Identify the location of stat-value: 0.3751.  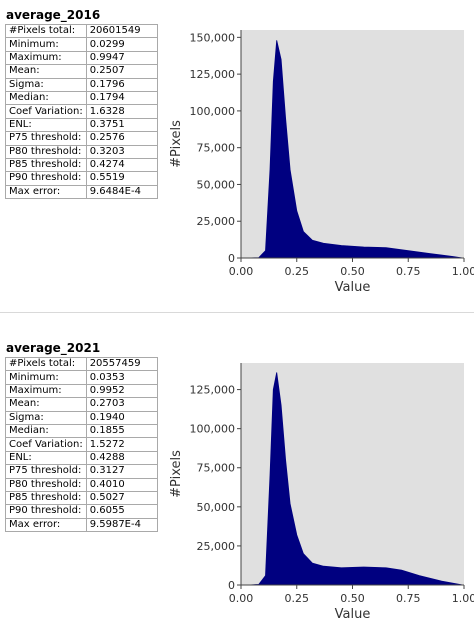
(121, 125).